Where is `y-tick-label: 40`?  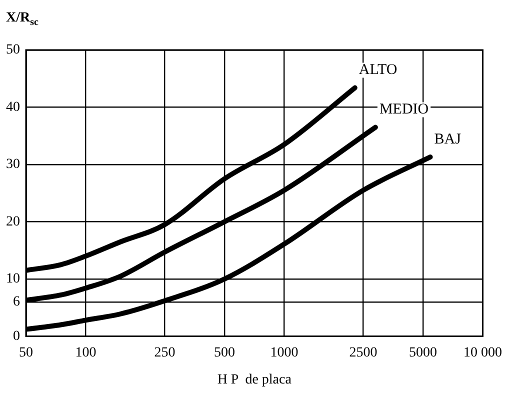 y-tick-label: 40 is located at coordinates (13, 107).